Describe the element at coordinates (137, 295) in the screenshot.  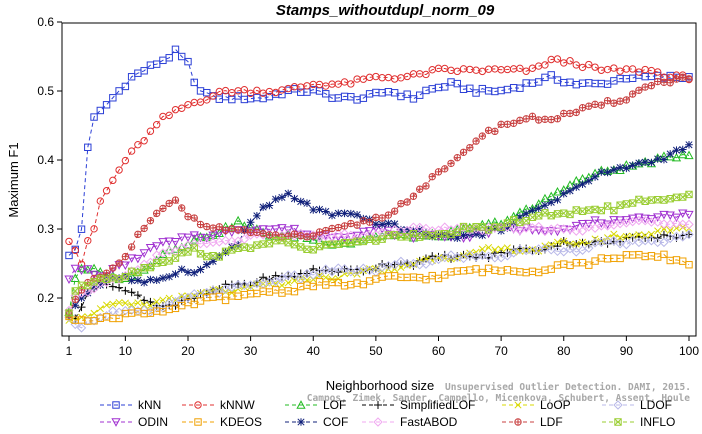
I see `data-point-simplifiedlof` at that location.